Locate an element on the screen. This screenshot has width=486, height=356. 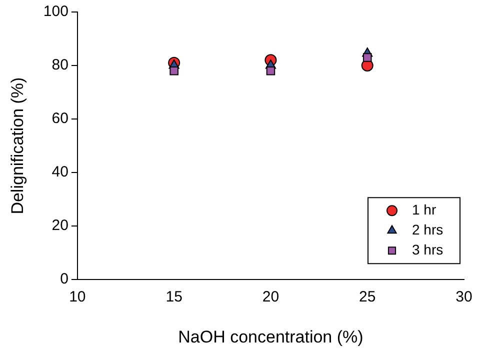
x-tick-label: 30 is located at coordinates (464, 297).